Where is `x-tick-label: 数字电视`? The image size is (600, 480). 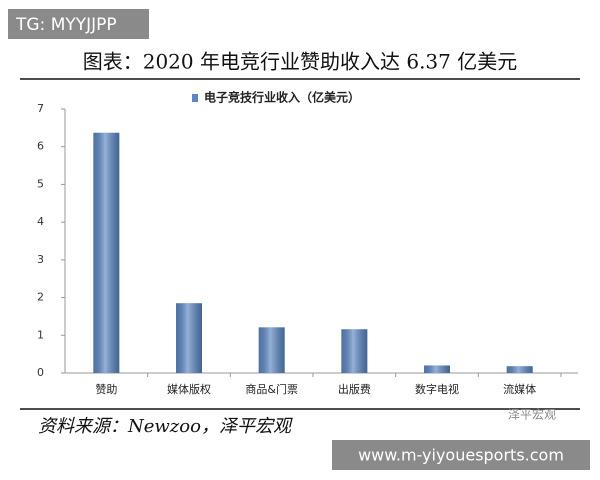 x-tick-label: 数字电视 is located at coordinates (437, 389).